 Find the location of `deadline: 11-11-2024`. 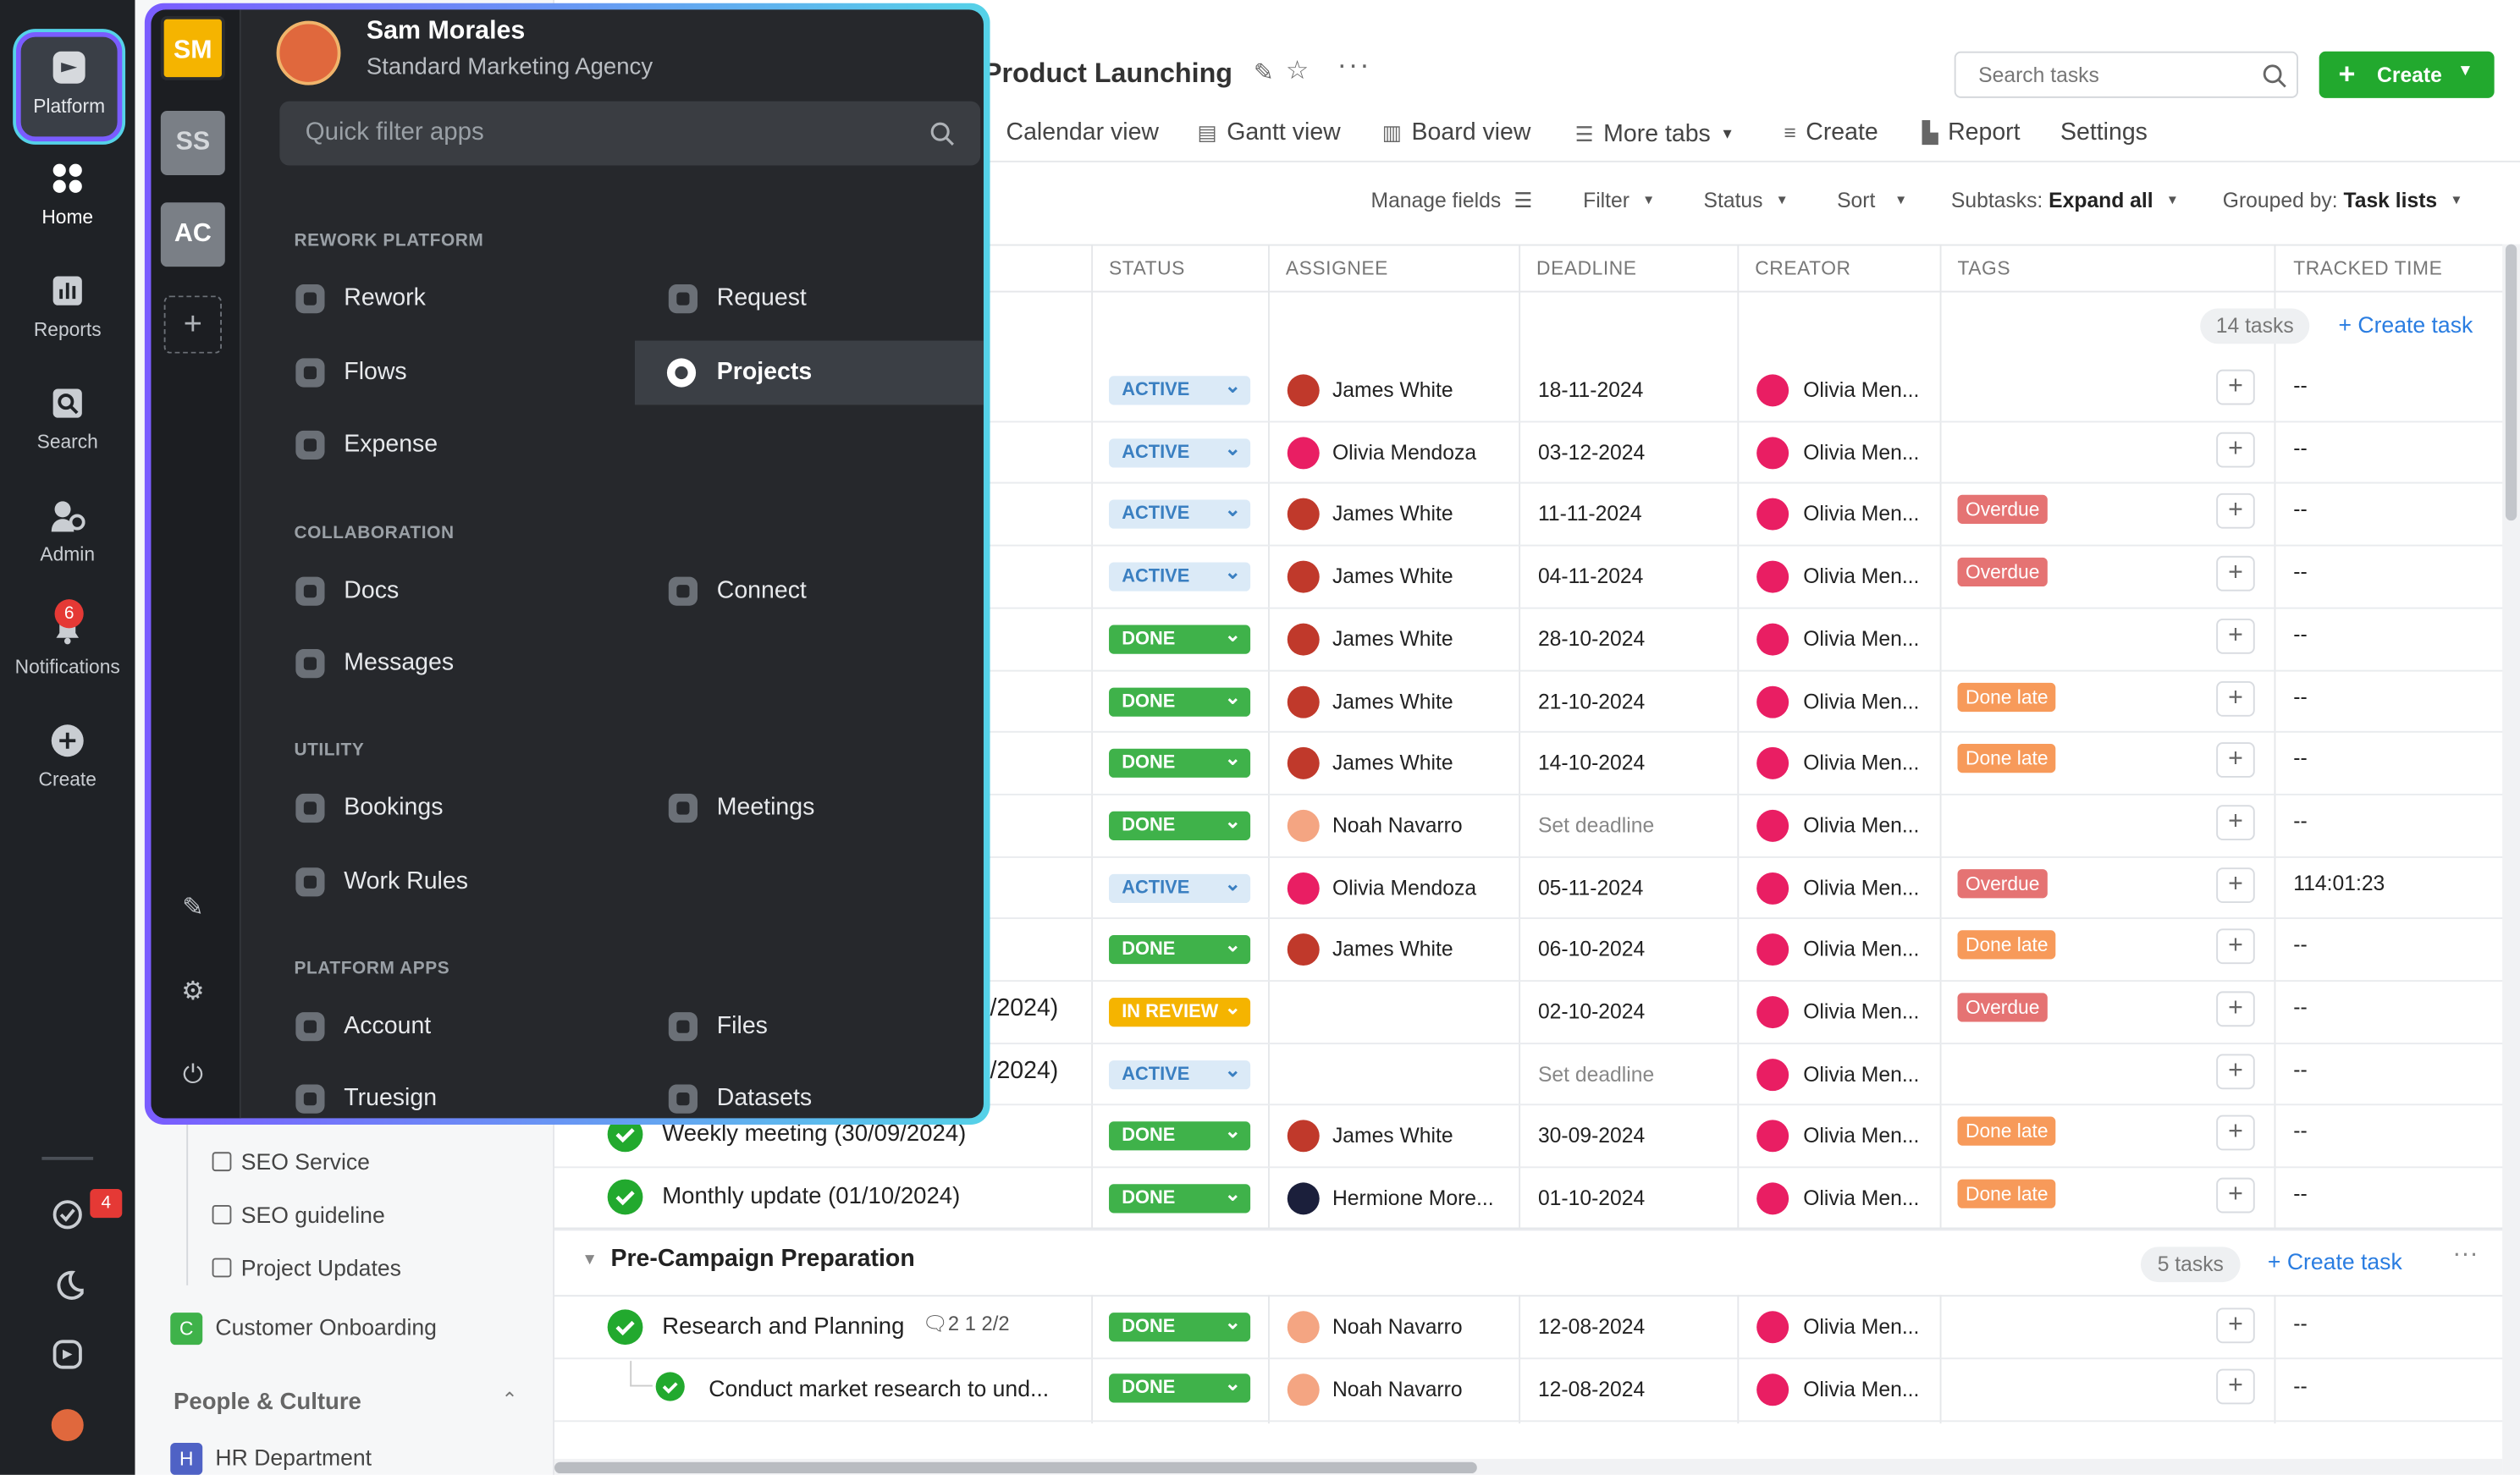

deadline: 11-11-2024 is located at coordinates (1589, 514).